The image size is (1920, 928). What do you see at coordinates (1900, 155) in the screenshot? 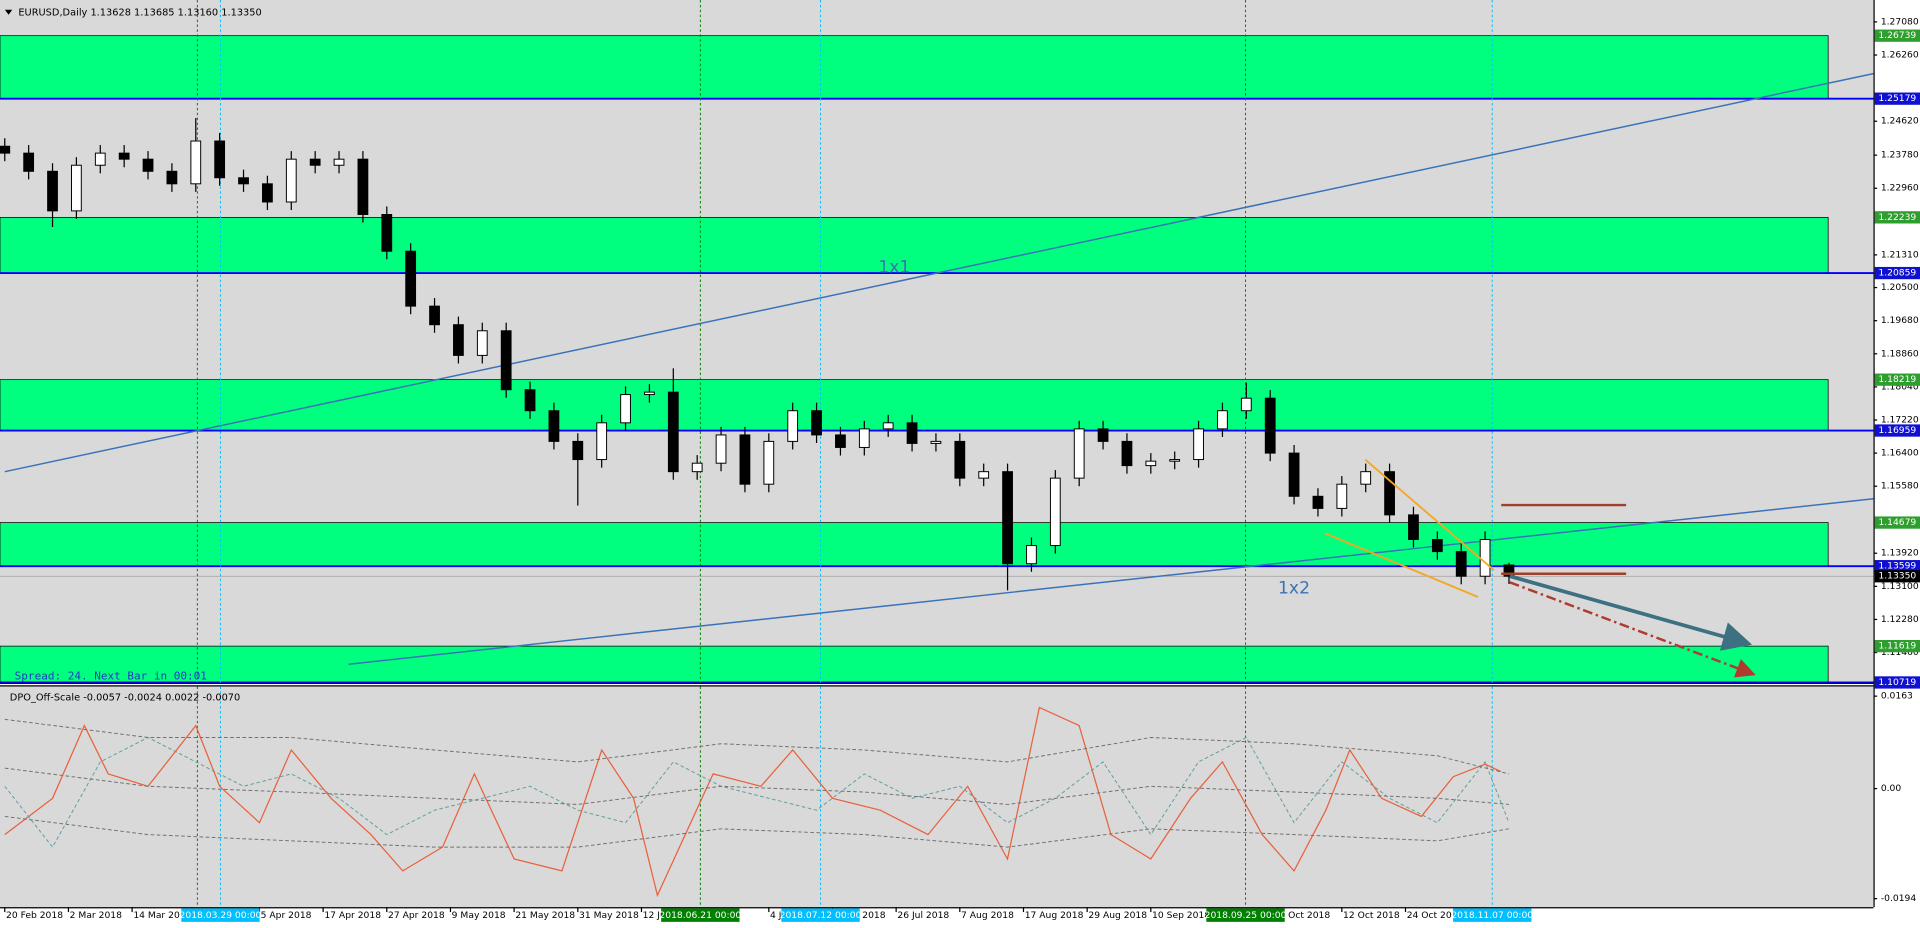
I see `y-tick-label: 1.23780` at bounding box center [1900, 155].